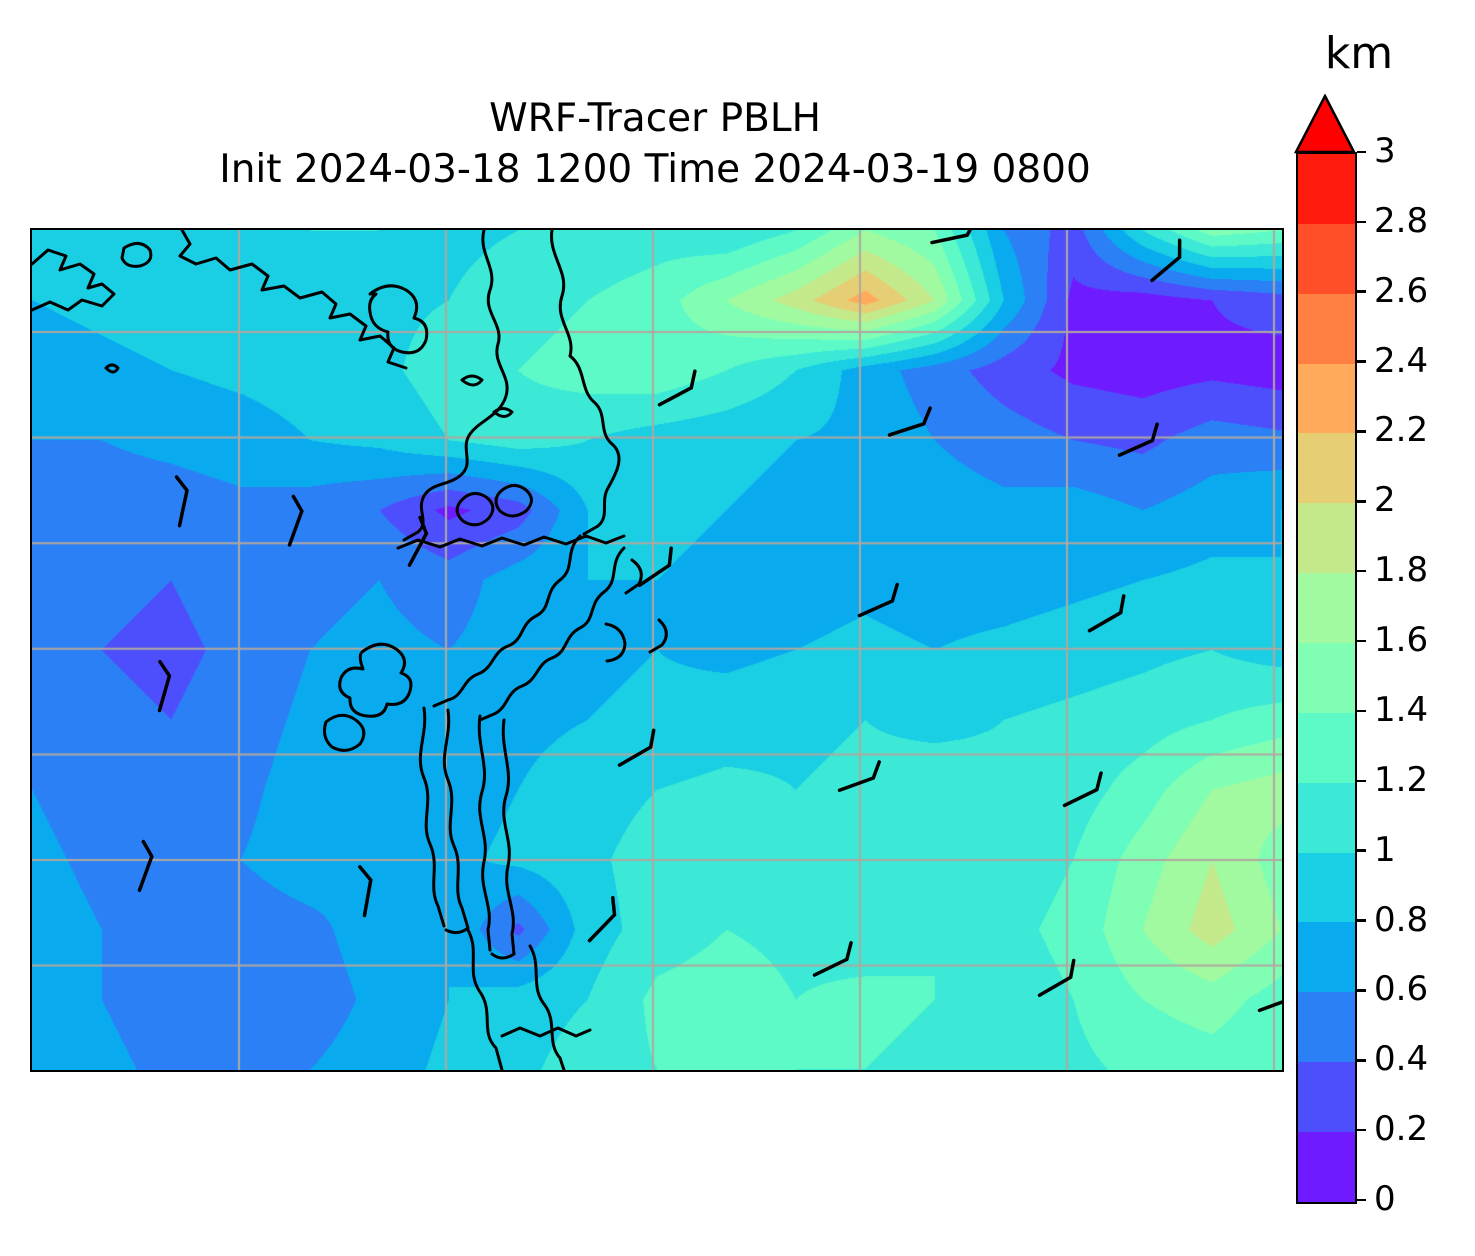  I want to click on colorbar-unit-label: km, so click(1359, 53).